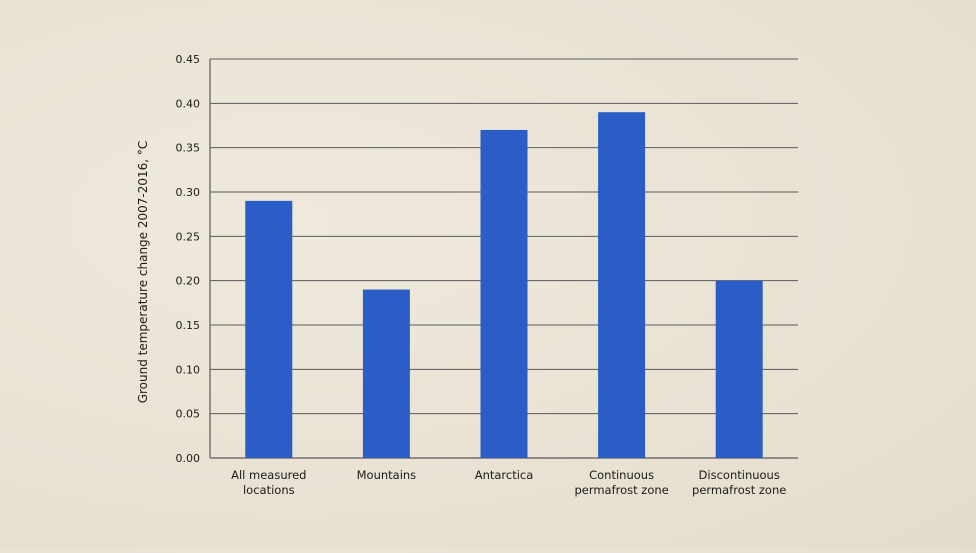 This screenshot has height=553, width=976. What do you see at coordinates (188, 148) in the screenshot?
I see `y-tick-label: 0.35` at bounding box center [188, 148].